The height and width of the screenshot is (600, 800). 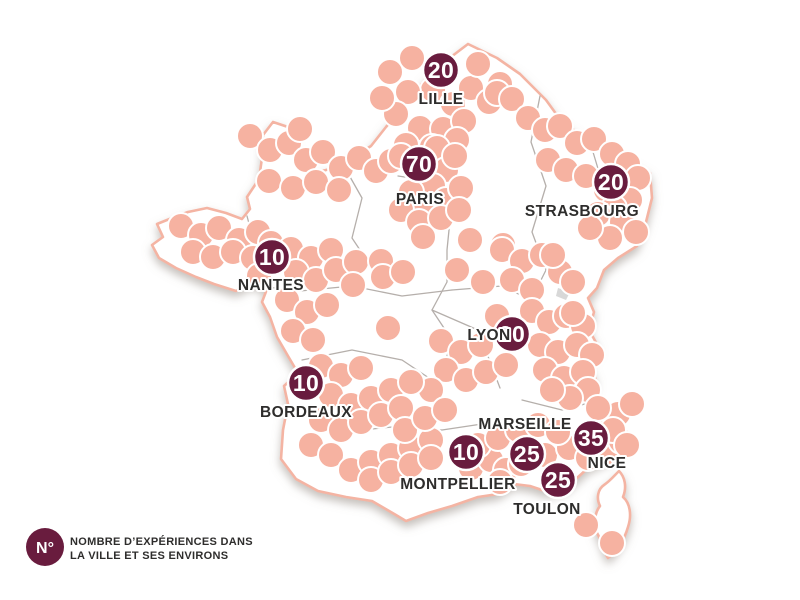 I want to click on city-marker-nantes: 10 NANTES, so click(x=271, y=266).